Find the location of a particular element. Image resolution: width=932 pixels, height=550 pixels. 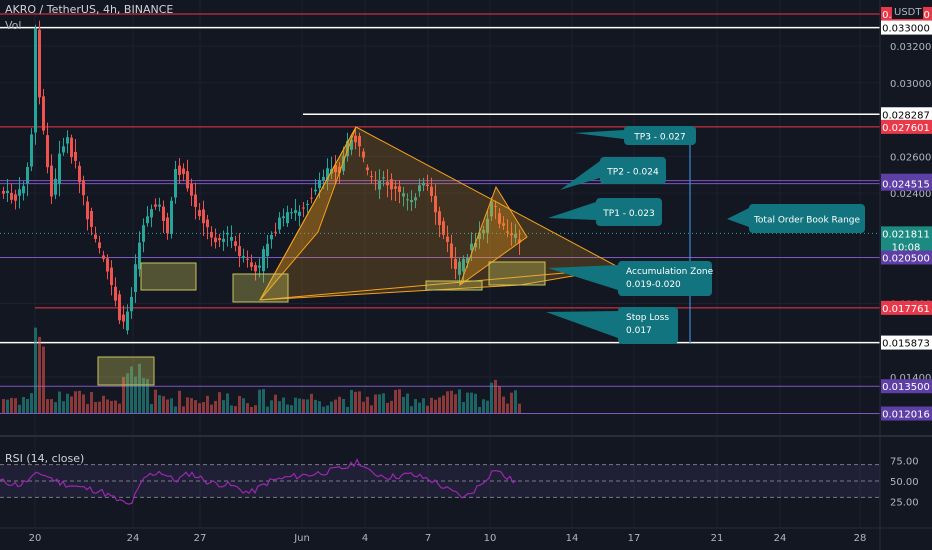

price-label: 0.028287 is located at coordinates (906, 115).